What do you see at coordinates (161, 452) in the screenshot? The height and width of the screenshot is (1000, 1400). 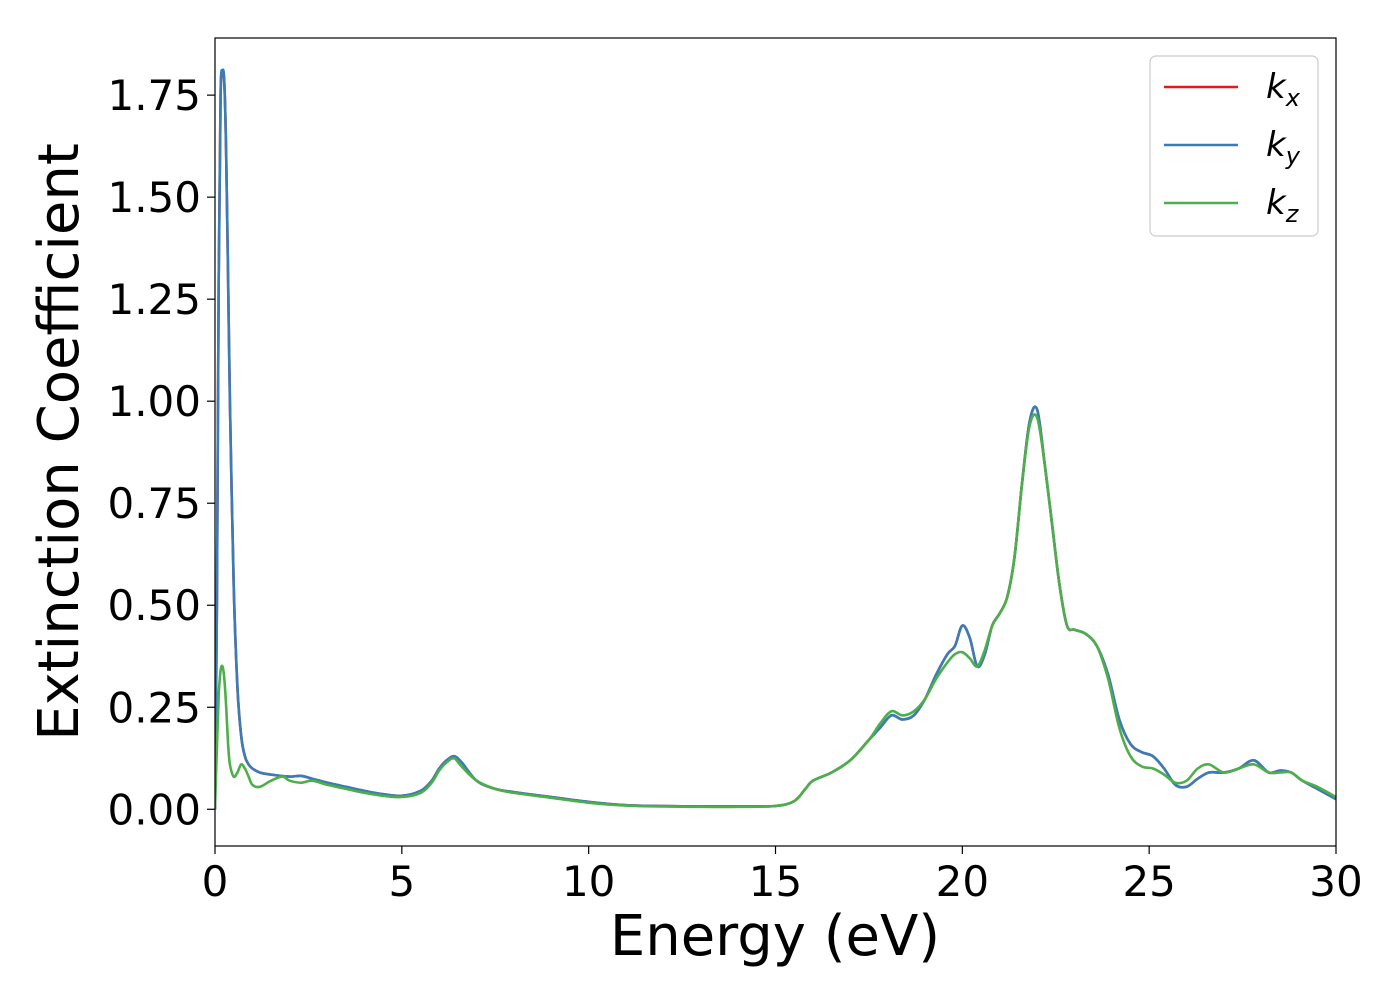 I see `y-axis-ticks: 0.00 0.25 0.50 0.75 1.00 1.25 1.50 1.75` at bounding box center [161, 452].